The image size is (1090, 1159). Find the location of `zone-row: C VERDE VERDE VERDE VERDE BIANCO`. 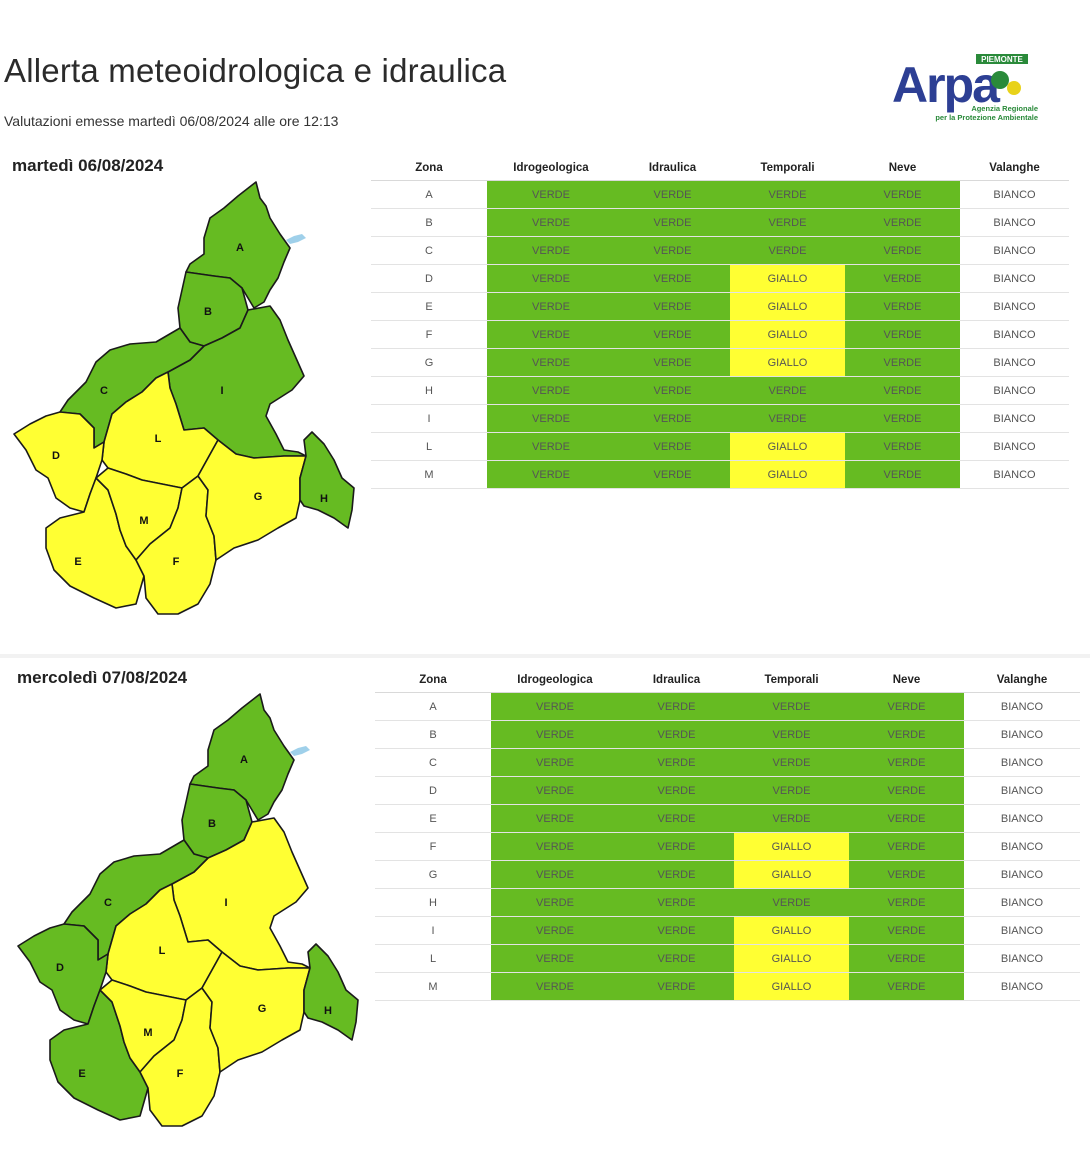

zone-row: C VERDE VERDE VERDE VERDE BIANCO is located at coordinates (720, 250).